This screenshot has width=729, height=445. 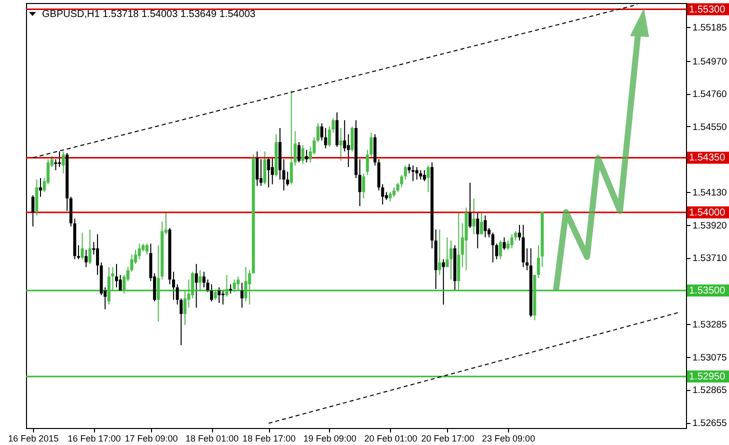 I want to click on ref-line-label: 1.54350, so click(x=707, y=158).